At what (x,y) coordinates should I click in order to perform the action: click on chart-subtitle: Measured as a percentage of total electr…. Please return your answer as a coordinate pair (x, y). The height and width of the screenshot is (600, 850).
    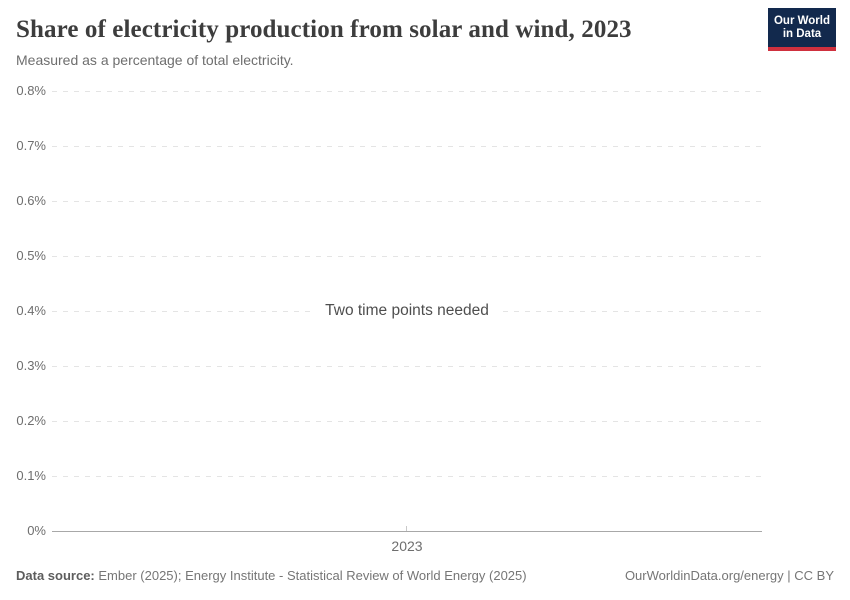
    Looking at the image, I should click on (155, 60).